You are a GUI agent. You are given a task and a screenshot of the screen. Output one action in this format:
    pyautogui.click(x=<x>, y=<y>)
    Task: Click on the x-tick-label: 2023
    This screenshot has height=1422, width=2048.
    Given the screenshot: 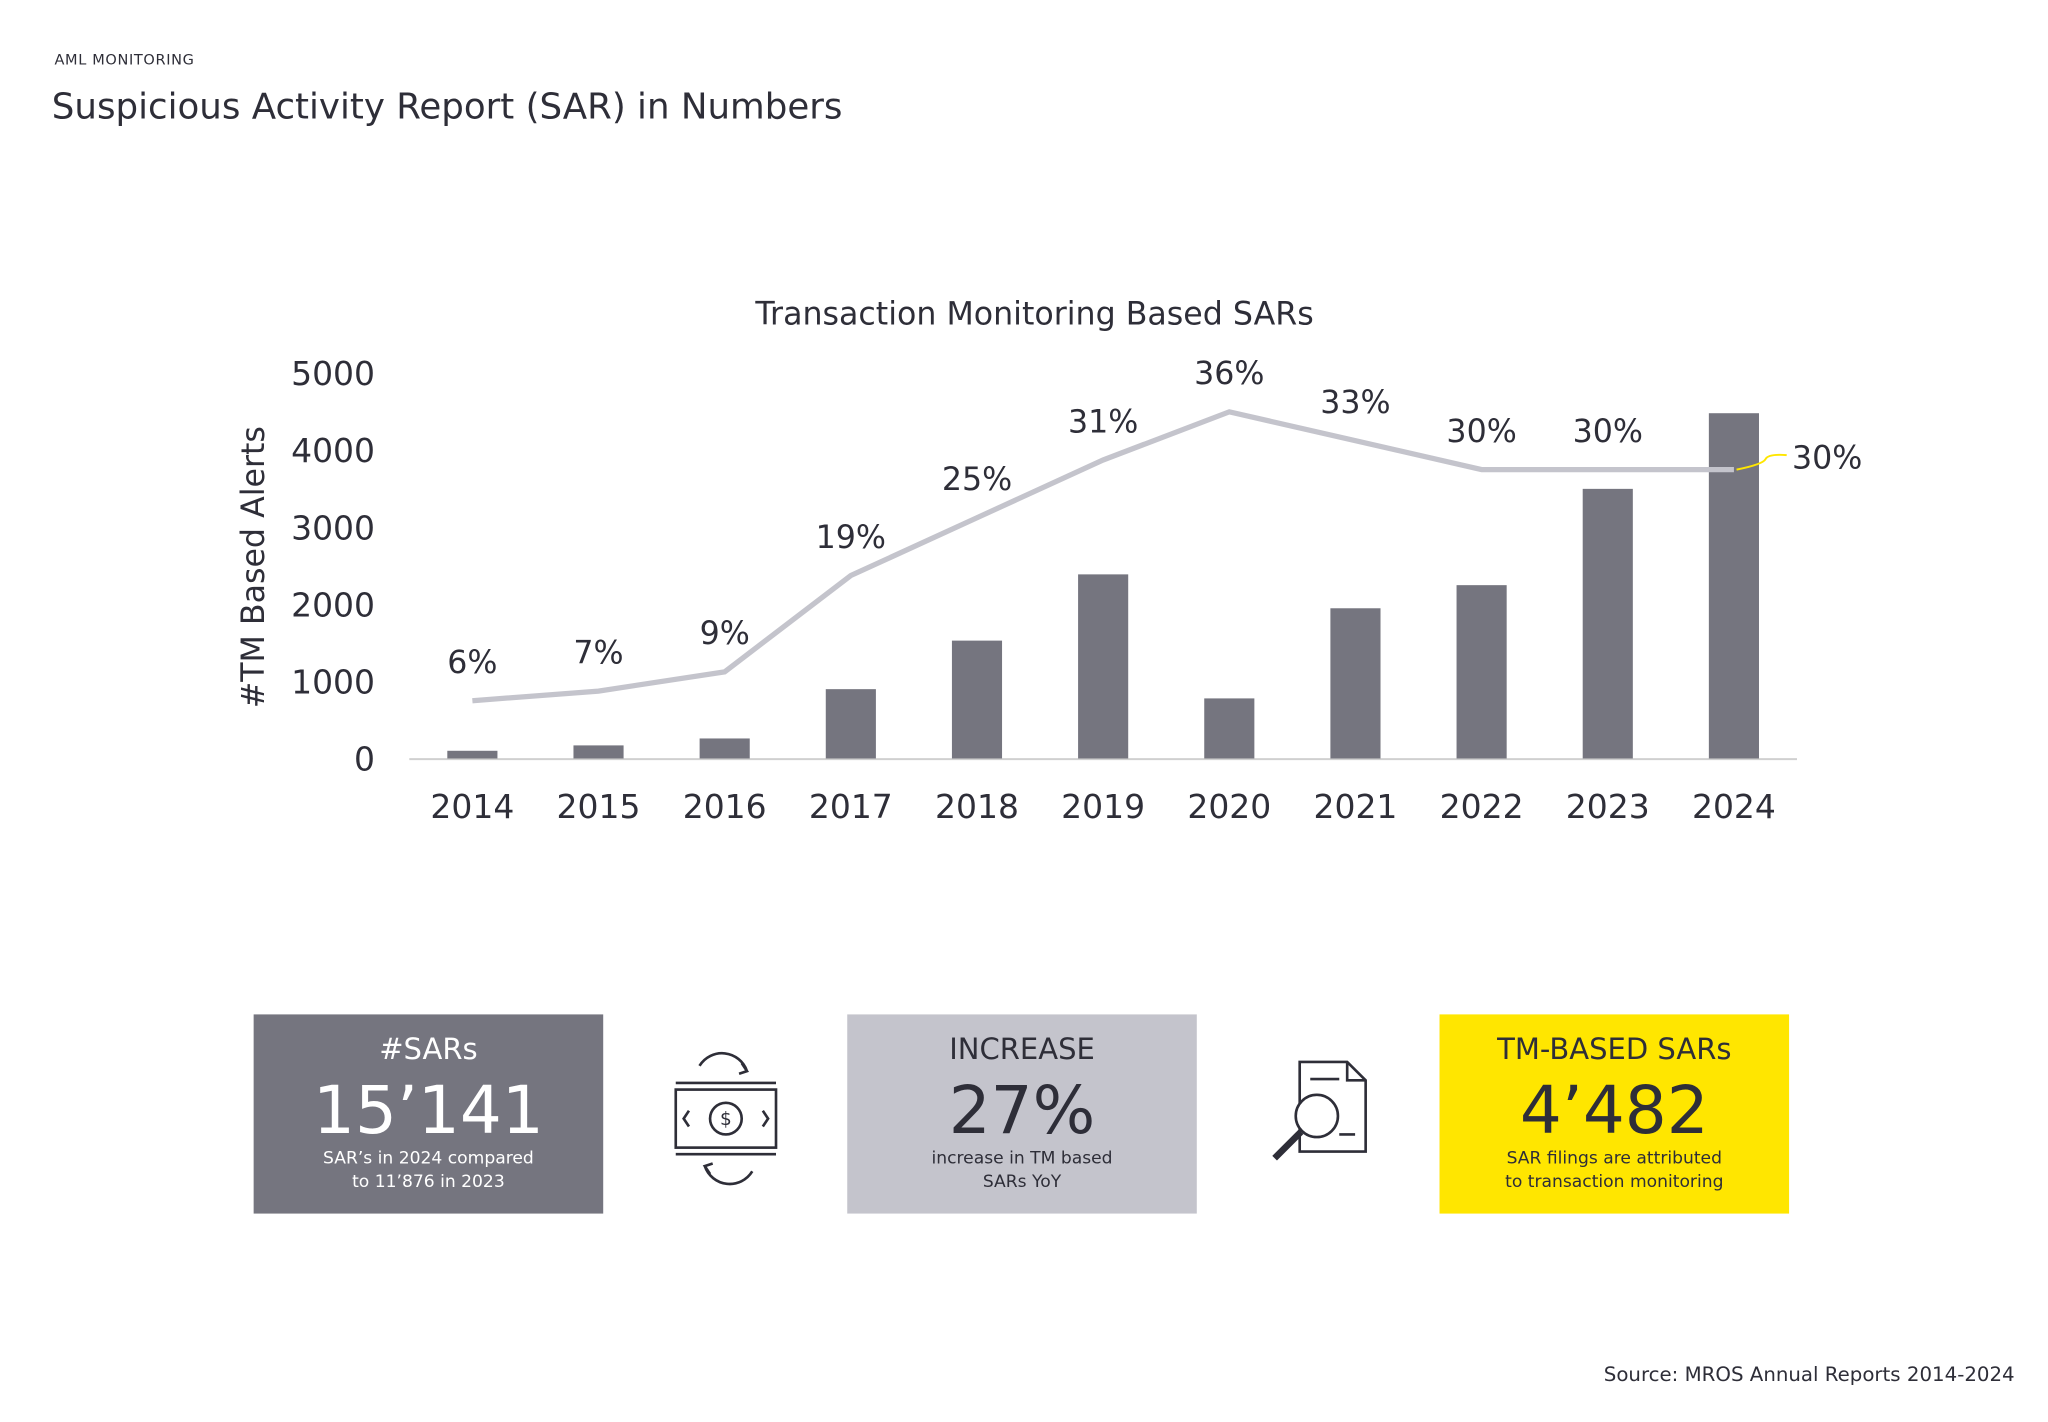 What is the action you would take?
    pyautogui.click(x=1608, y=806)
    